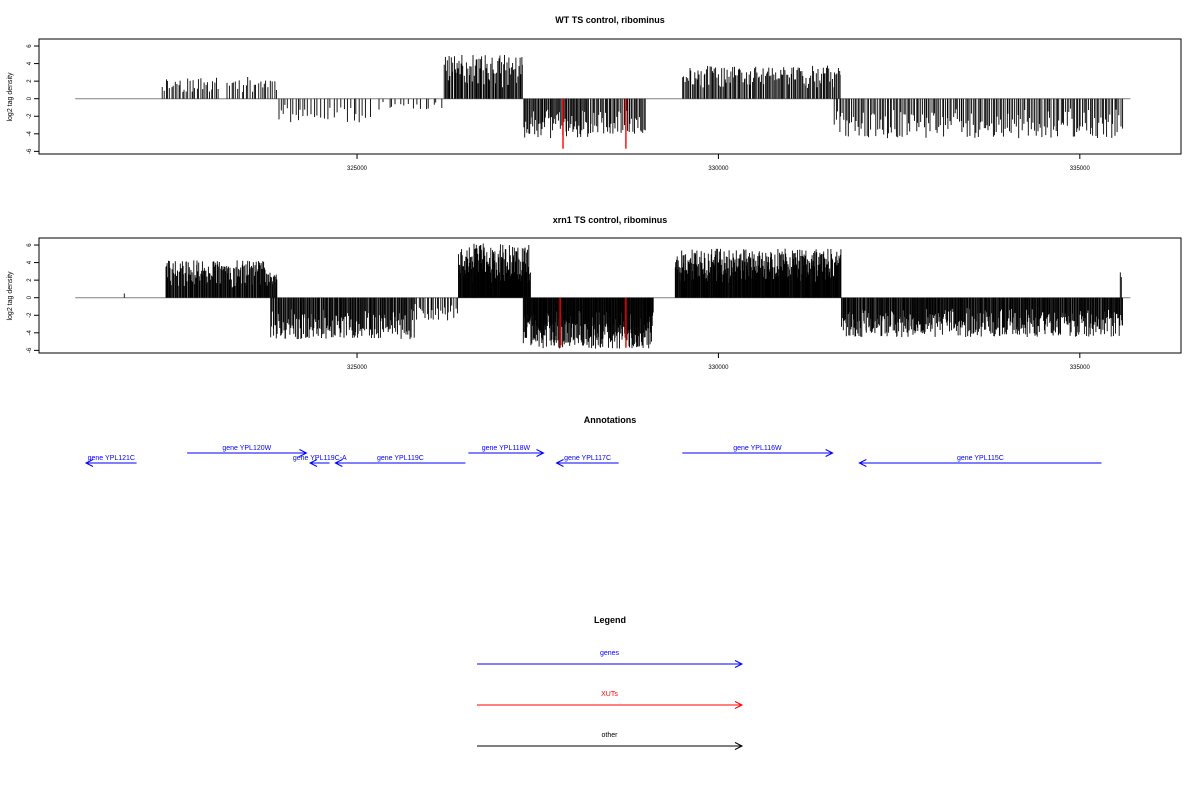 The image size is (1200, 805). What do you see at coordinates (587, 458) in the screenshot?
I see `gene-label: gene YPL117C` at bounding box center [587, 458].